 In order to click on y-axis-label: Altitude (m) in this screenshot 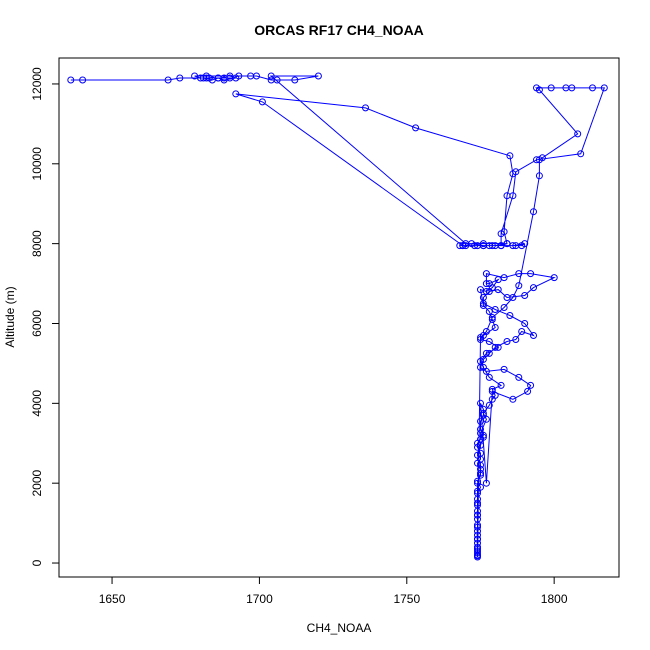, I will do `click(10, 316)`.